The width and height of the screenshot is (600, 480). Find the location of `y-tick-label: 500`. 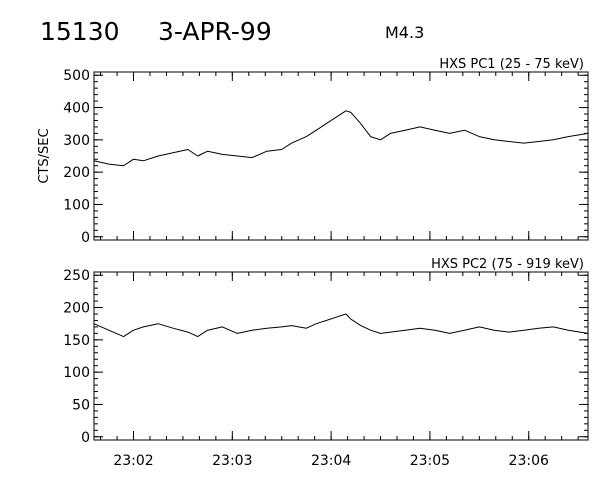

y-tick-label: 500 is located at coordinates (76, 76).